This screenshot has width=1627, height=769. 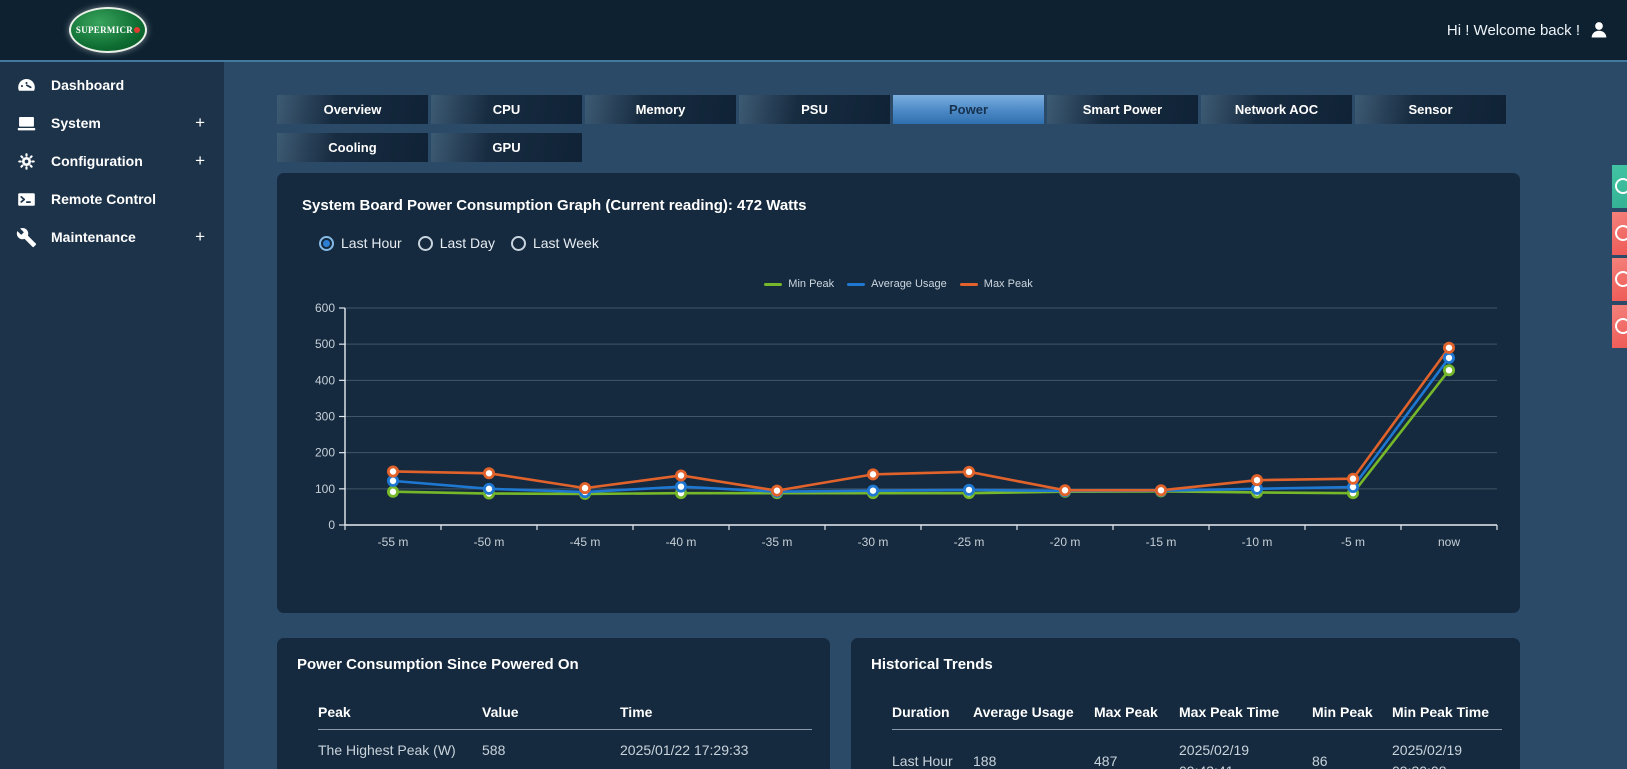 What do you see at coordinates (97, 161) in the screenshot?
I see `sidebar-item-label: Configuration` at bounding box center [97, 161].